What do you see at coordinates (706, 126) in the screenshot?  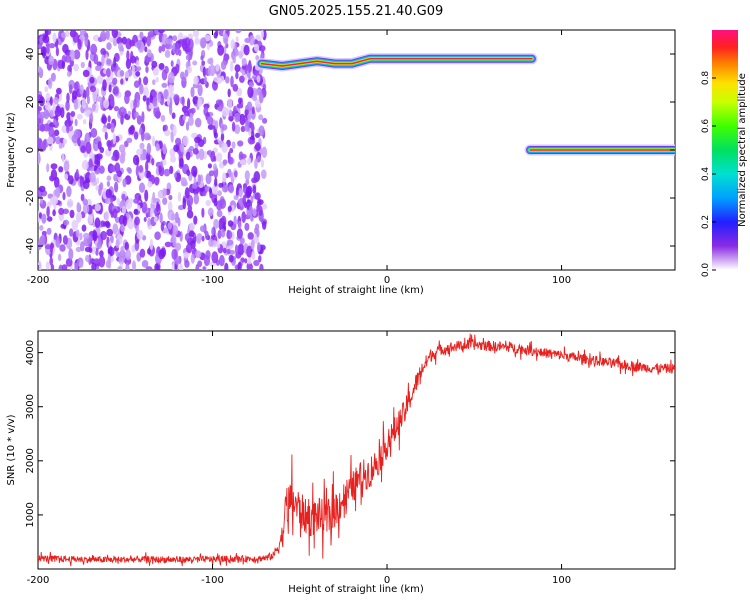 I see `colorbar-tick-label: 0.6` at bounding box center [706, 126].